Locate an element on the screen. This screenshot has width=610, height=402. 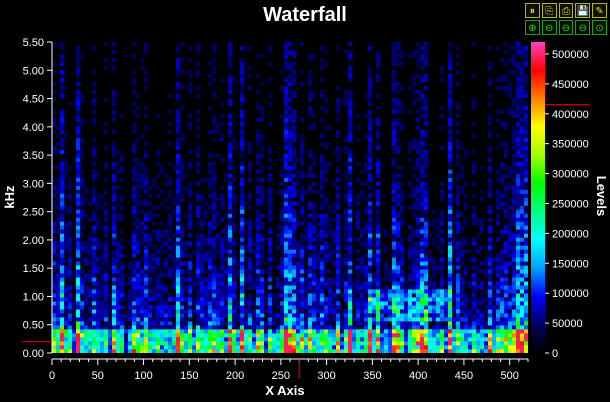
zoom-x-icon: ⊖ is located at coordinates (566, 27).